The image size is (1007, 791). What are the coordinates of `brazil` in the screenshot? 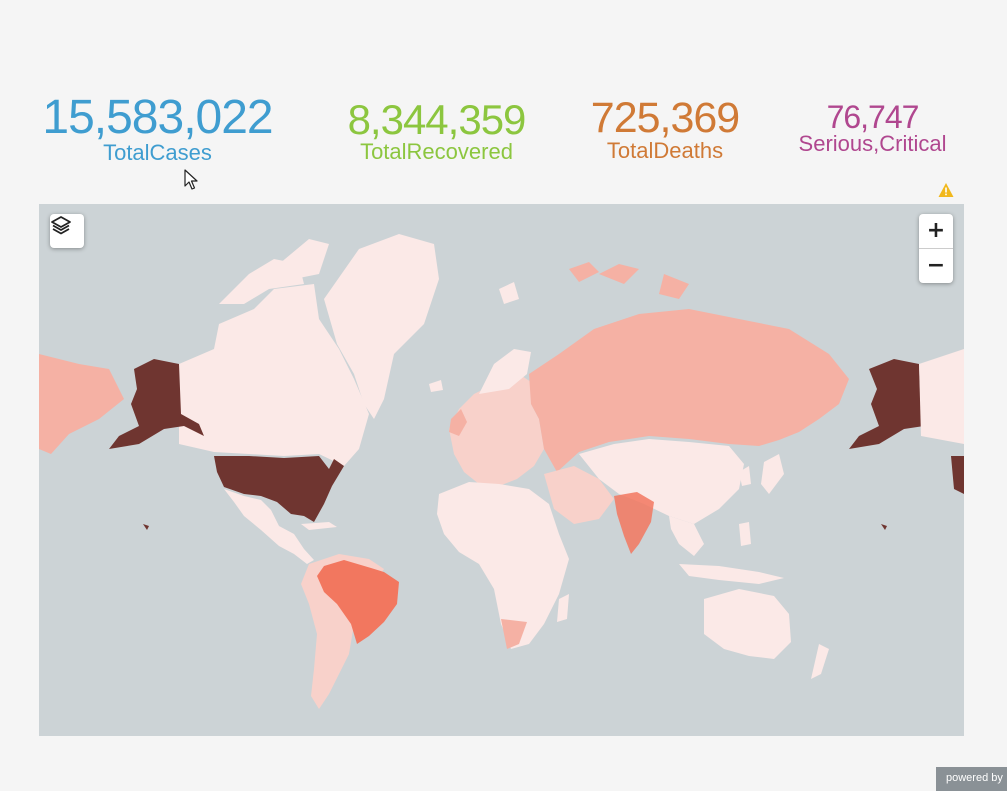 It's located at (358, 602).